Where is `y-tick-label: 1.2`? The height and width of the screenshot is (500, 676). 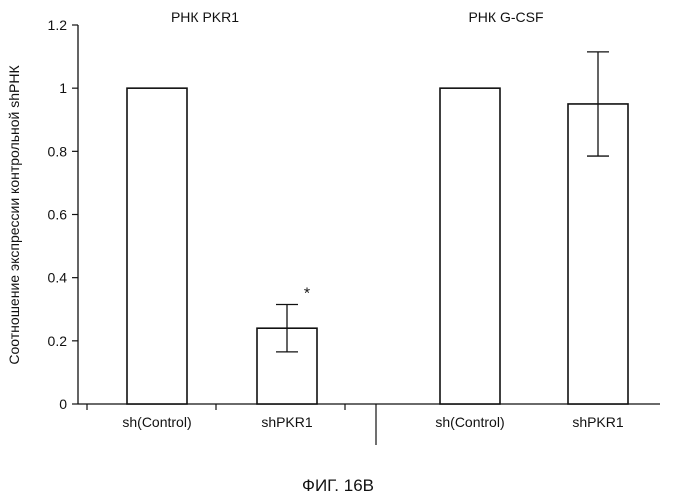 y-tick-label: 1.2 is located at coordinates (58, 25).